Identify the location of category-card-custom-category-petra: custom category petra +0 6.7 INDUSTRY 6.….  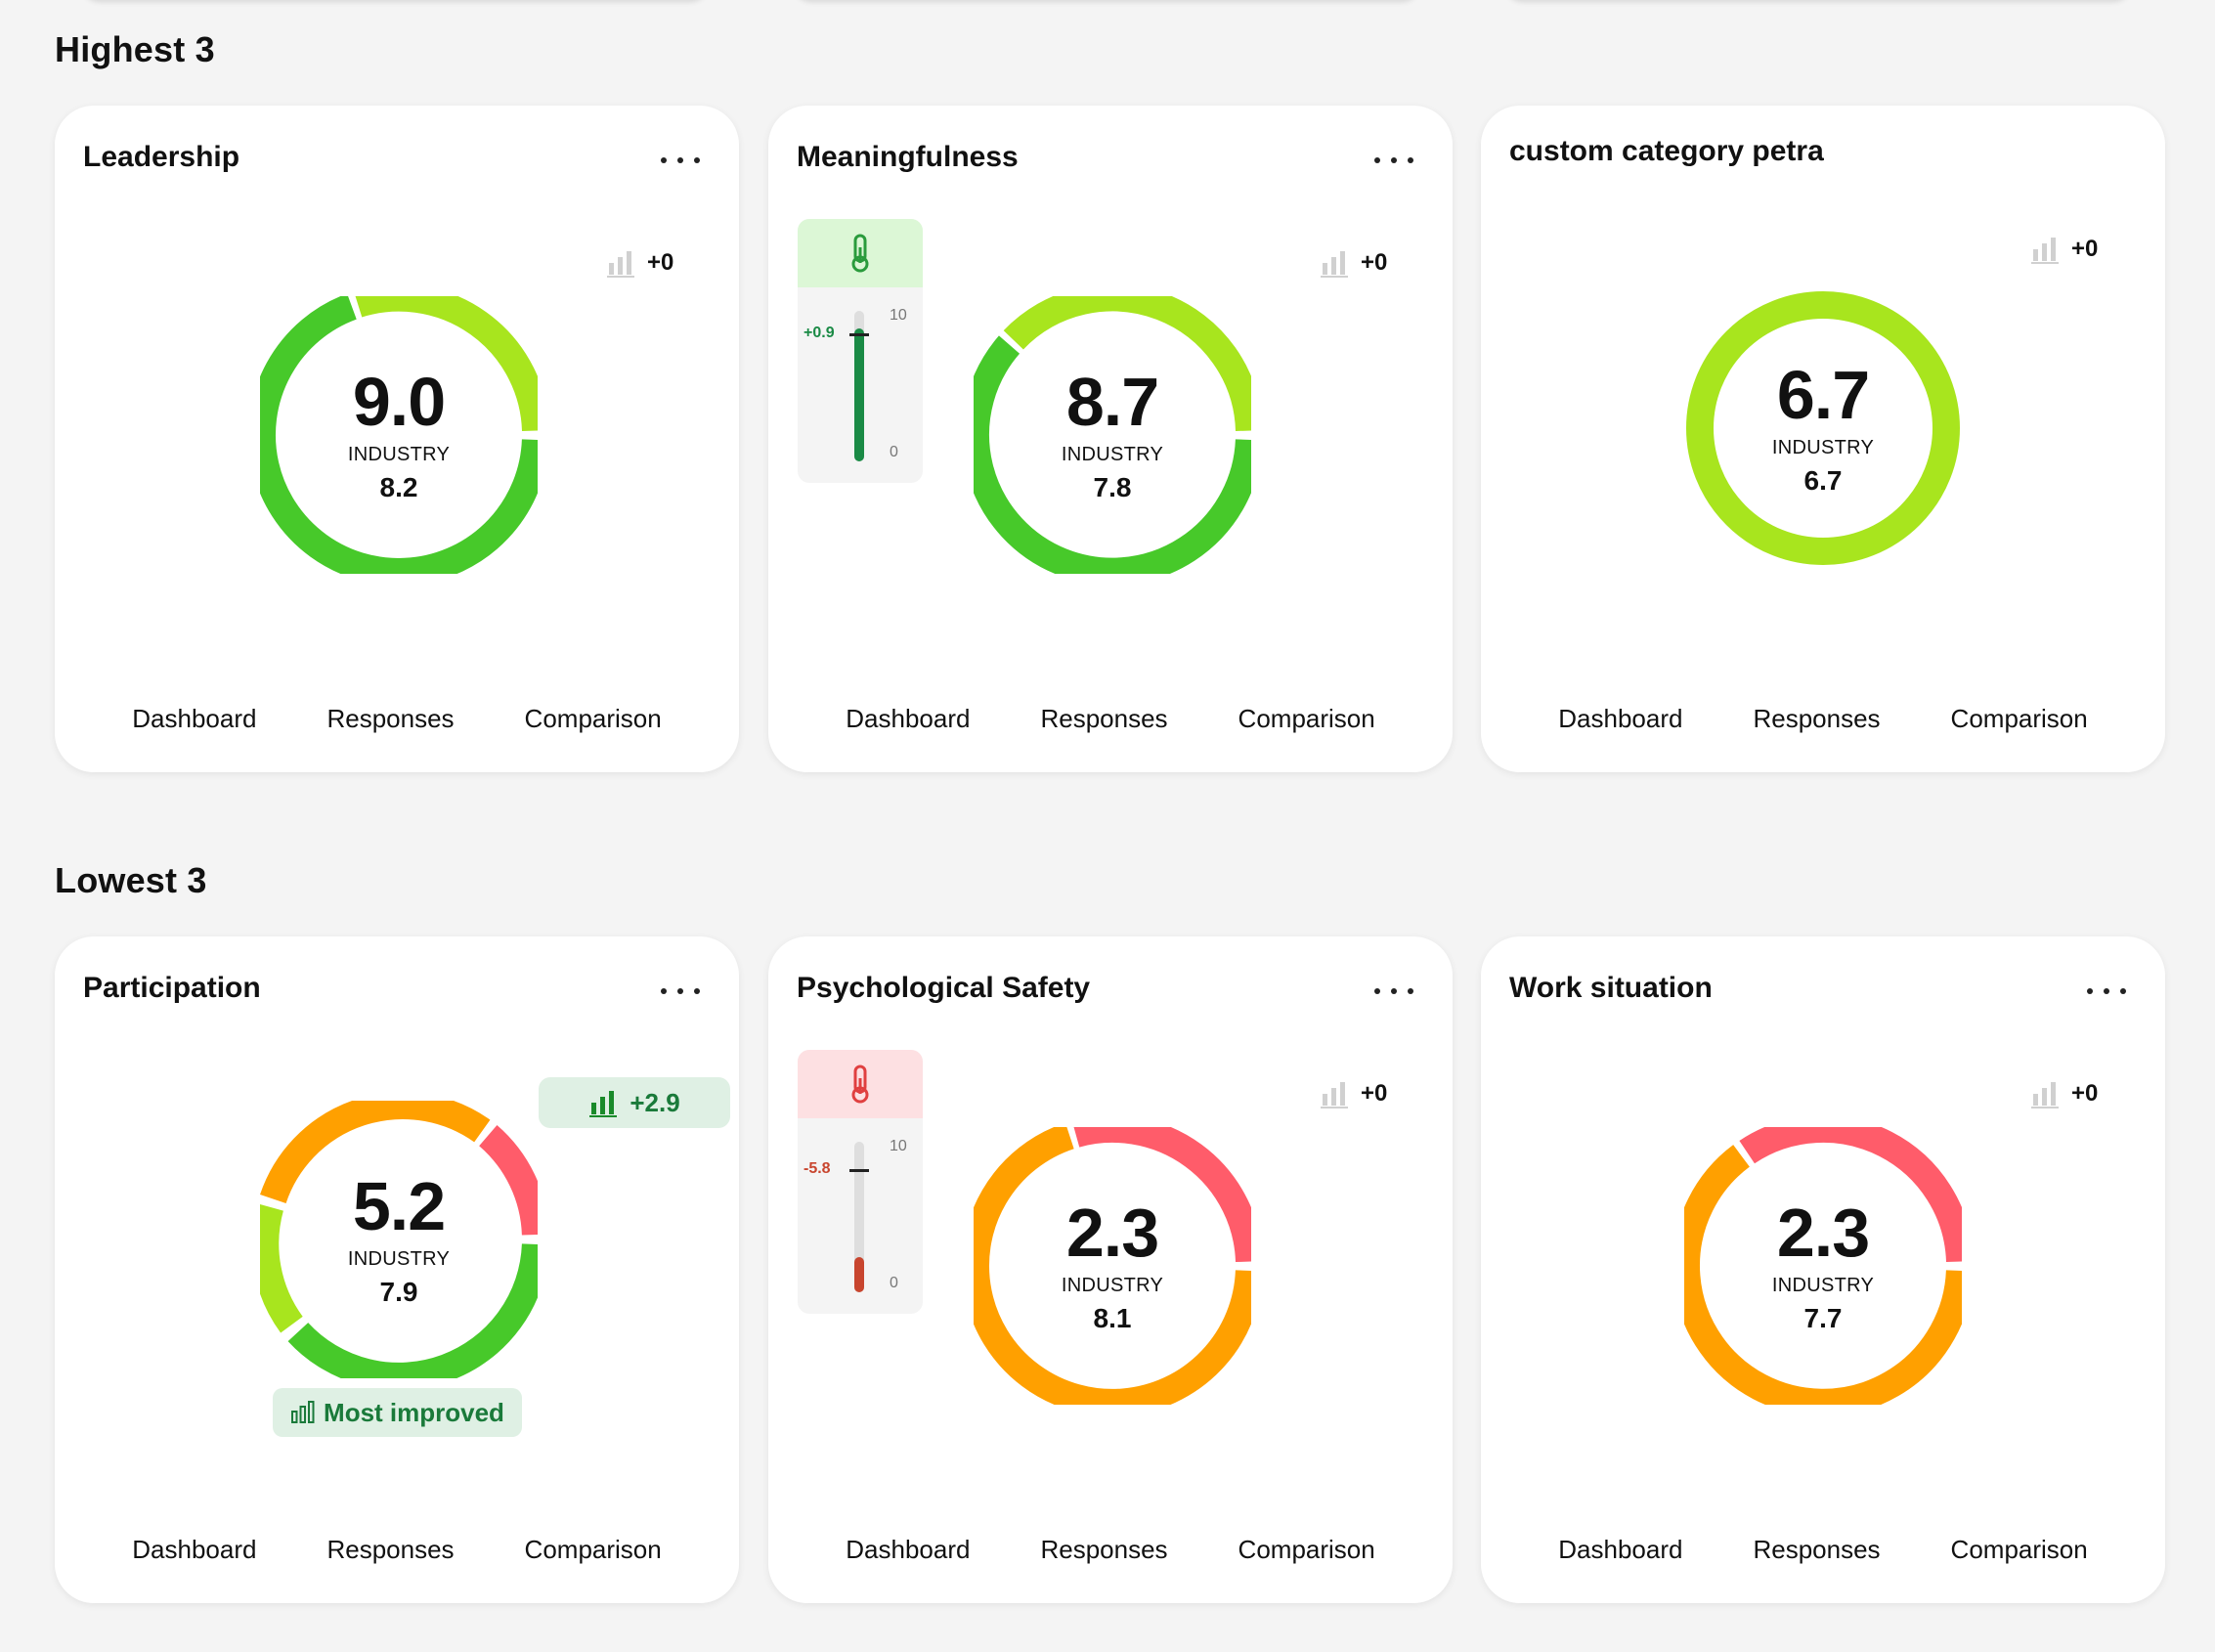
(1823, 439).